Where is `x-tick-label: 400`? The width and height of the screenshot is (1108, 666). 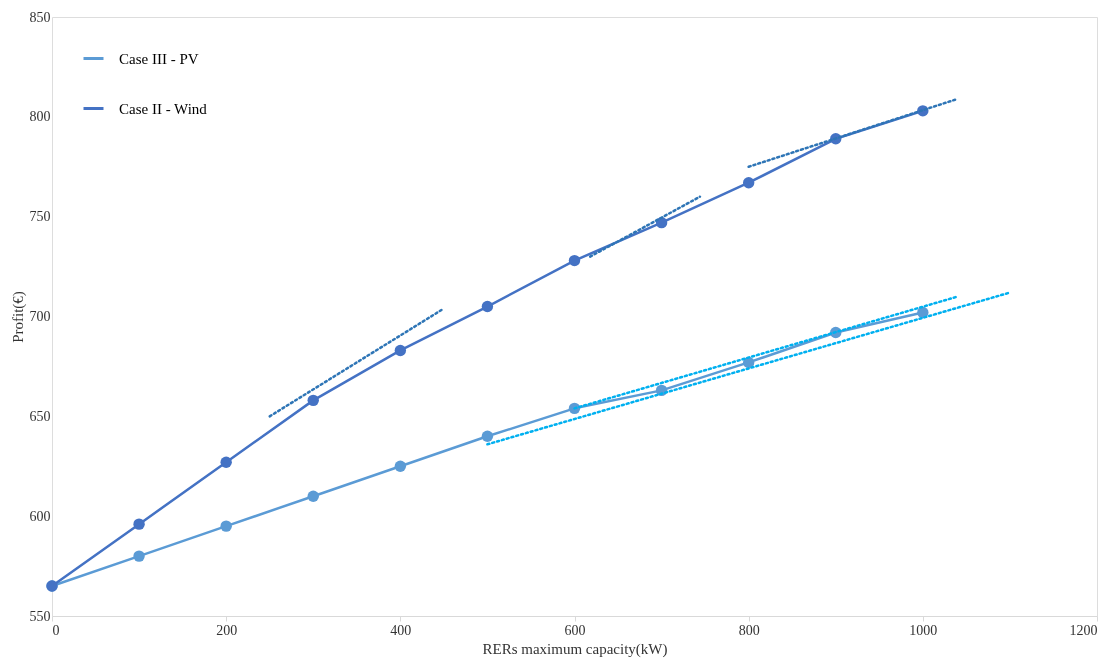
x-tick-label: 400 is located at coordinates (401, 630).